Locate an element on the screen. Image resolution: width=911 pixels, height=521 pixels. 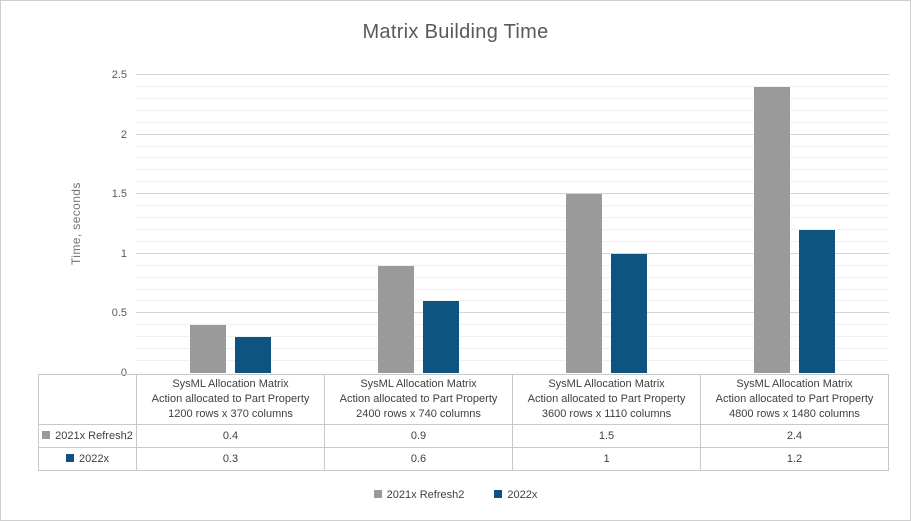
table-corner-cell is located at coordinates (87, 399).